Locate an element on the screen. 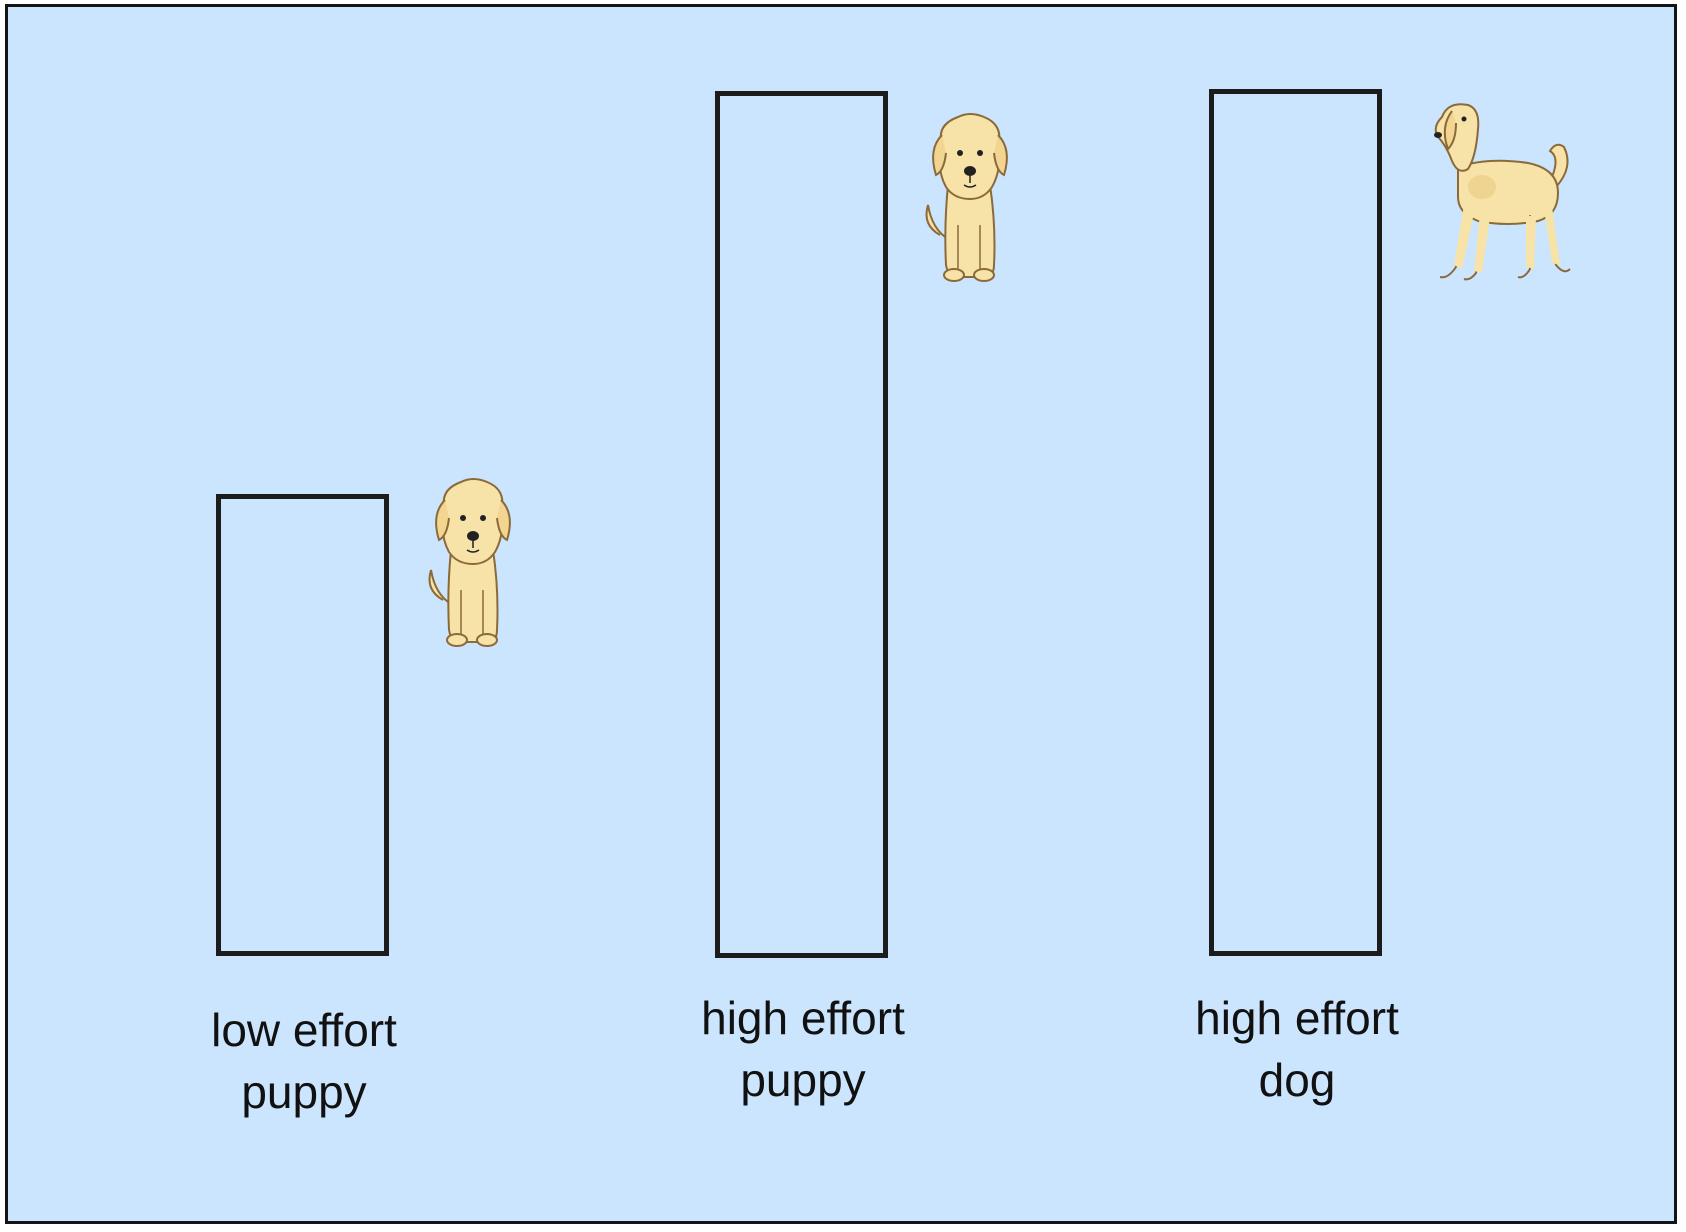 The height and width of the screenshot is (1232, 1686). effort-bar-high-effort-puppy is located at coordinates (801, 524).